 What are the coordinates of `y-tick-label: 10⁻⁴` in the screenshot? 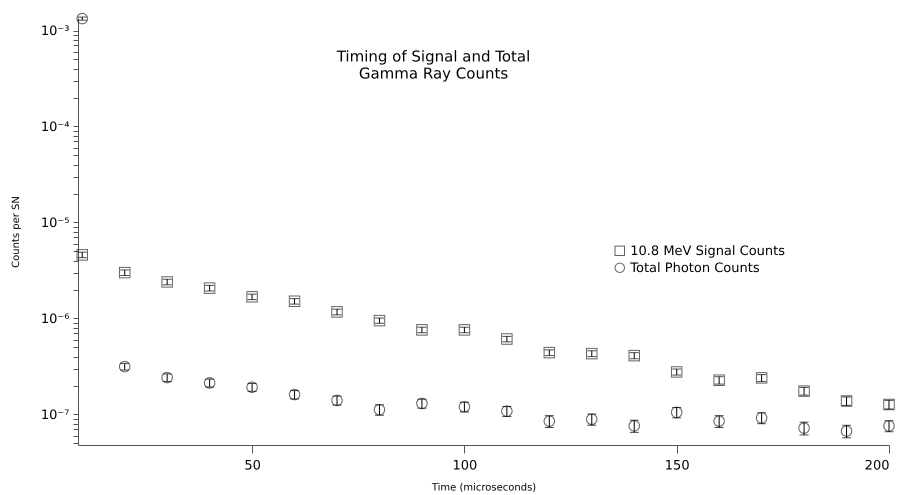 It's located at (55, 127).